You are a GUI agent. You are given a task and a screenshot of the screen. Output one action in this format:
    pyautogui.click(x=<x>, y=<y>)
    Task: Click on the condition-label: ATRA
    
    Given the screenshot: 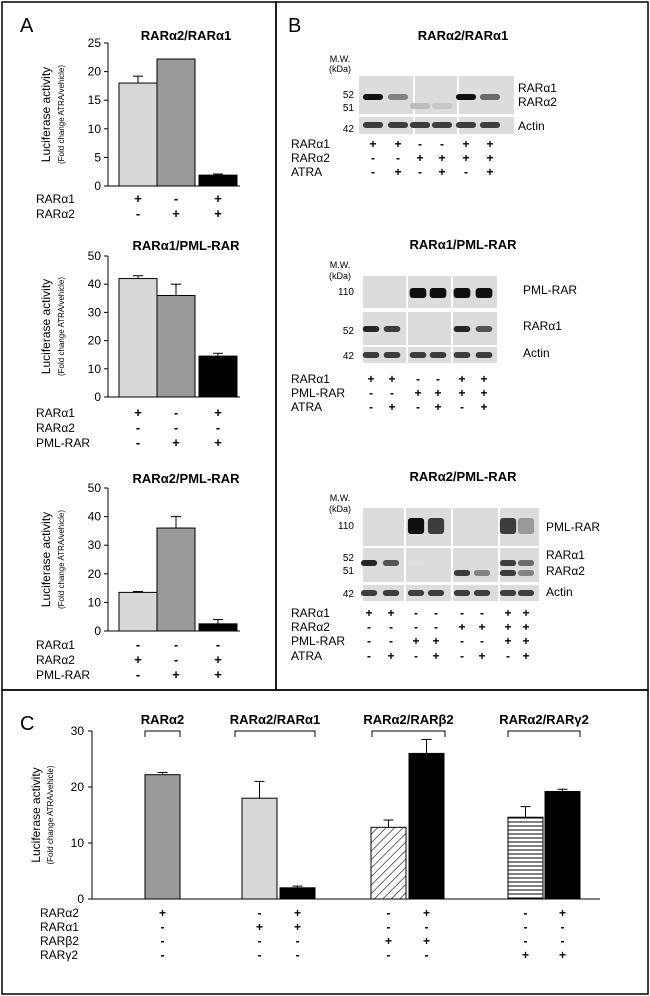 What is the action you would take?
    pyautogui.click(x=306, y=407)
    